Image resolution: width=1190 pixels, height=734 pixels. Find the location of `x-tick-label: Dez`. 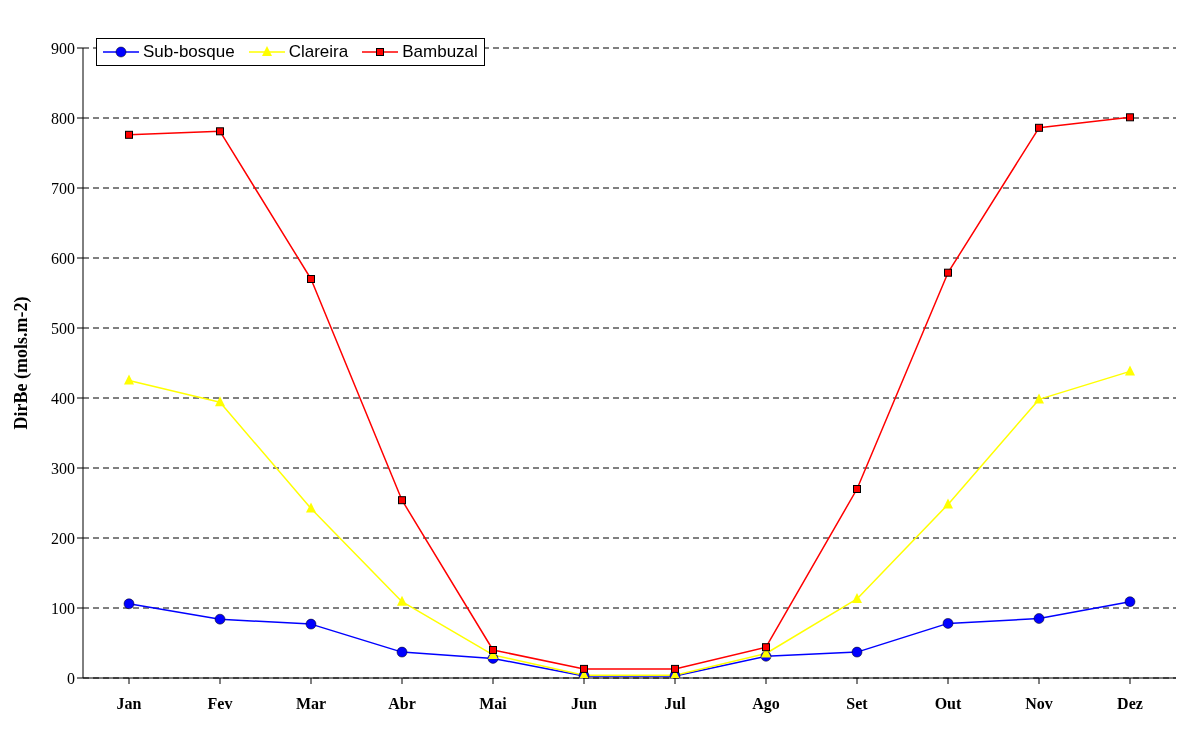

x-tick-label: Dez is located at coordinates (1130, 704).